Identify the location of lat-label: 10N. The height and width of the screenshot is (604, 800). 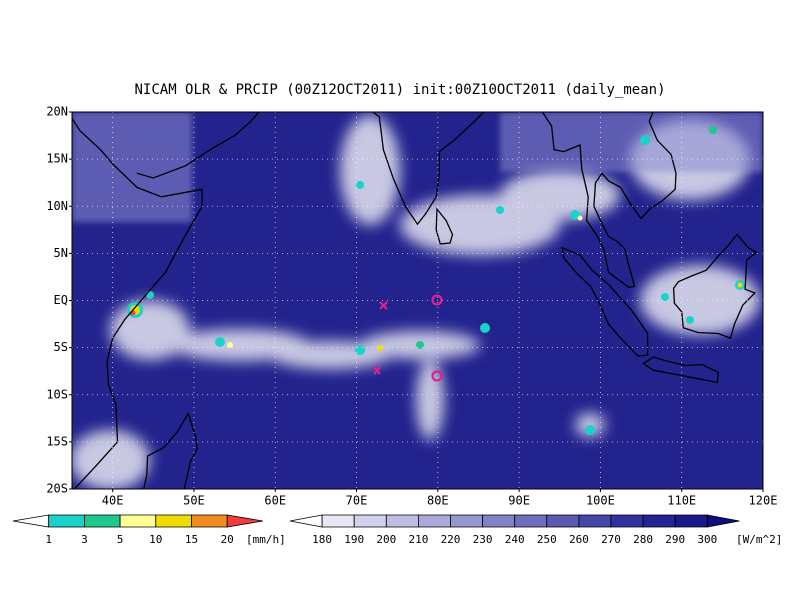
(57, 206).